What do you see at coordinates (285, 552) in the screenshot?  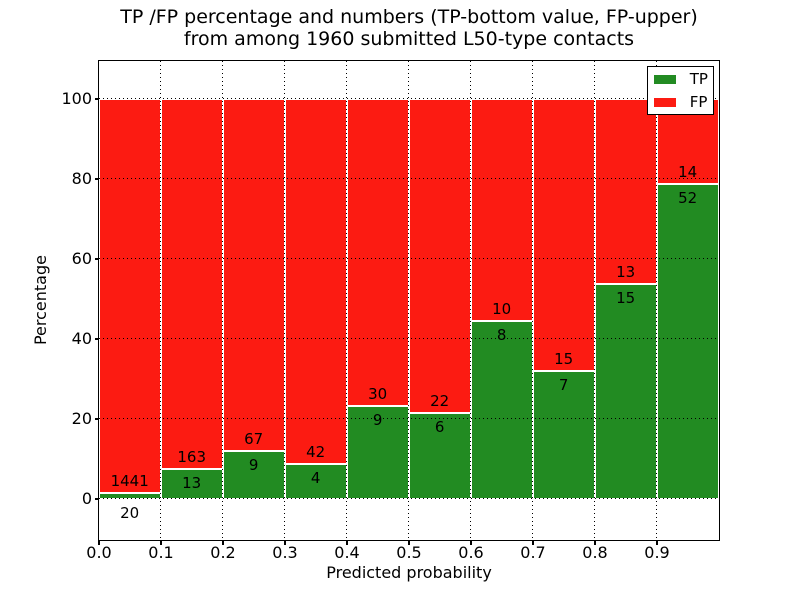 I see `x-tick-label: 0.3` at bounding box center [285, 552].